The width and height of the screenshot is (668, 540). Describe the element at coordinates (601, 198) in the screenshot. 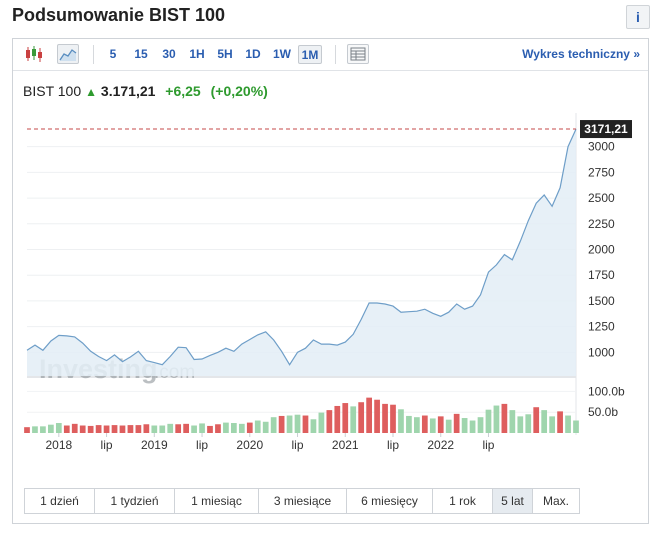

I see `y-tick-label: 2500` at that location.